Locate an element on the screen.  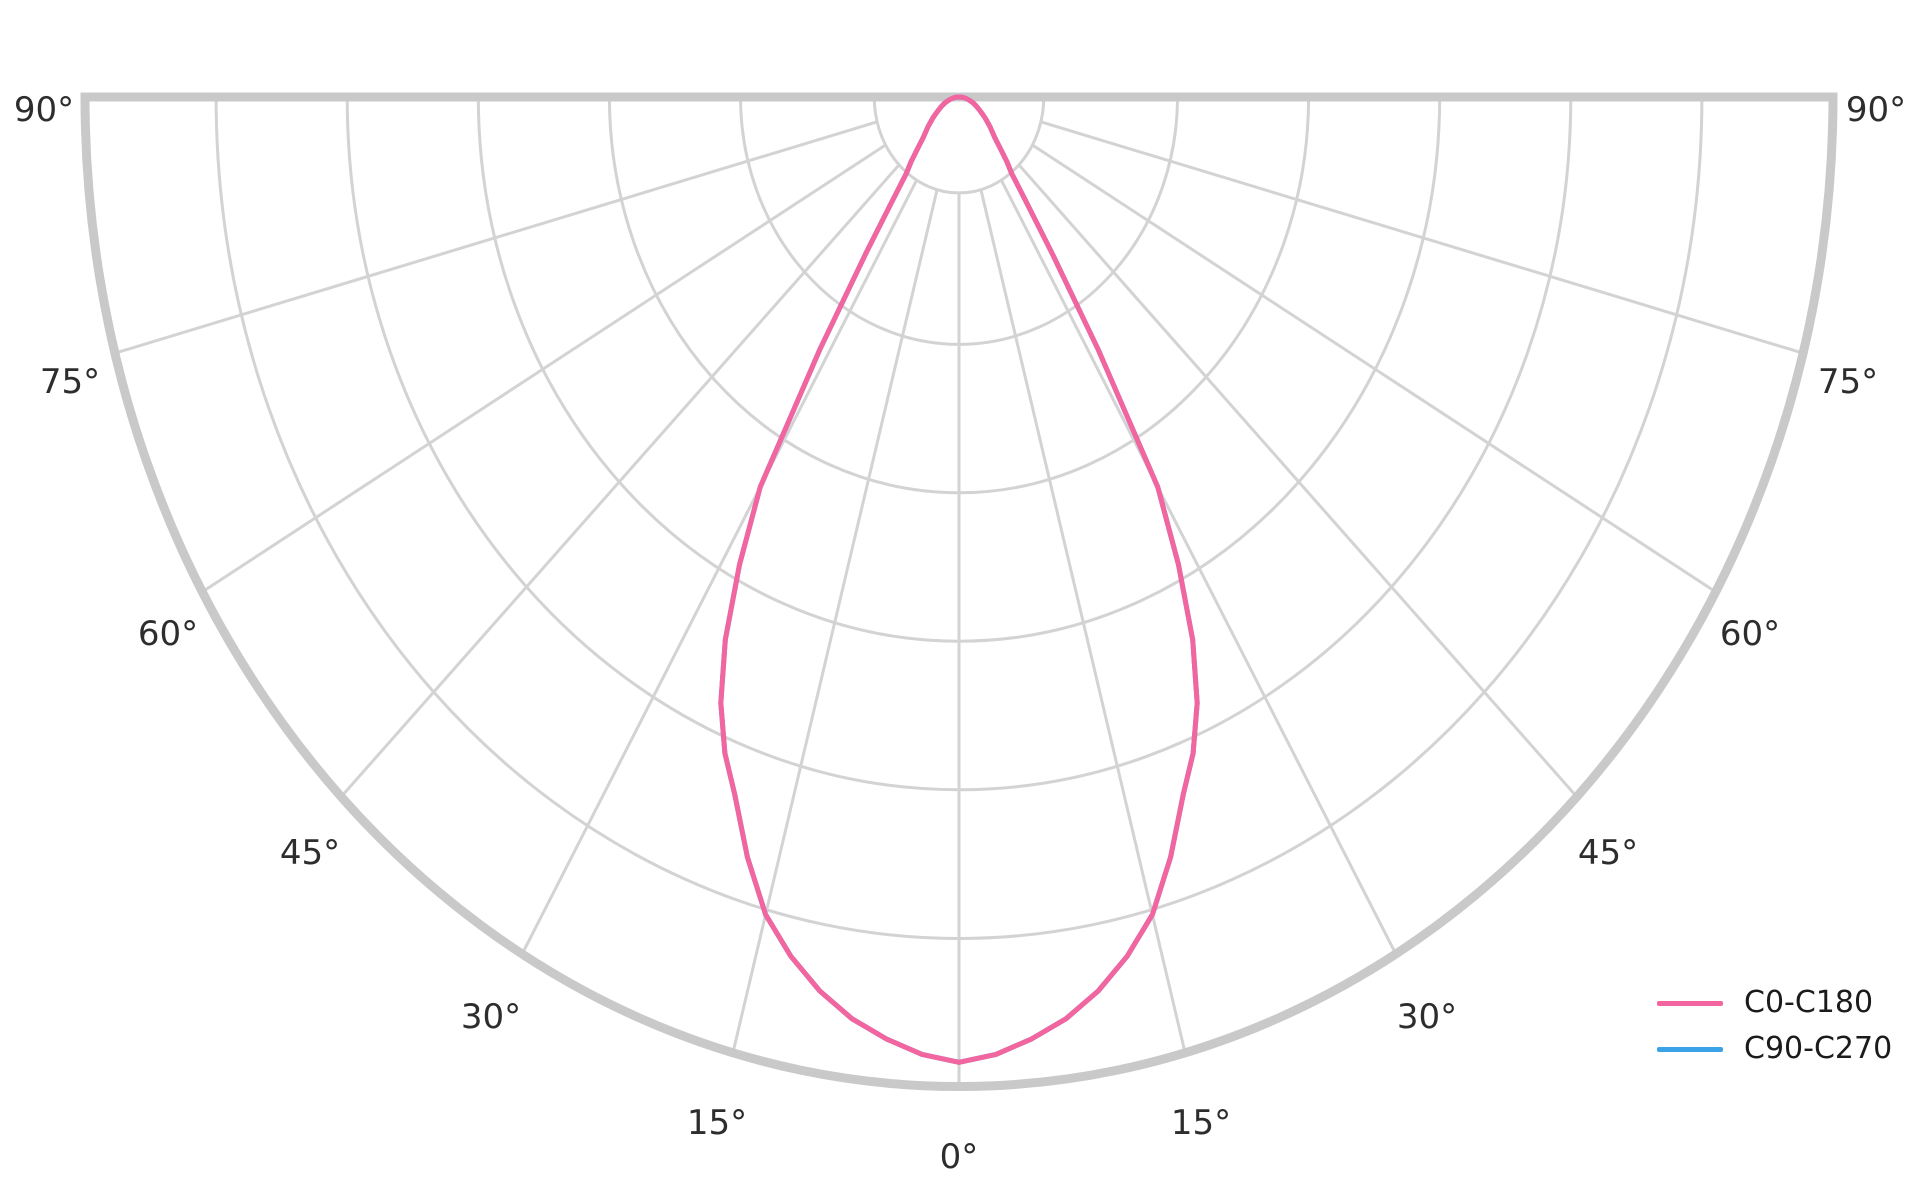
legend-item-c0-c180: C0-C180 is located at coordinates (1774, 1003).